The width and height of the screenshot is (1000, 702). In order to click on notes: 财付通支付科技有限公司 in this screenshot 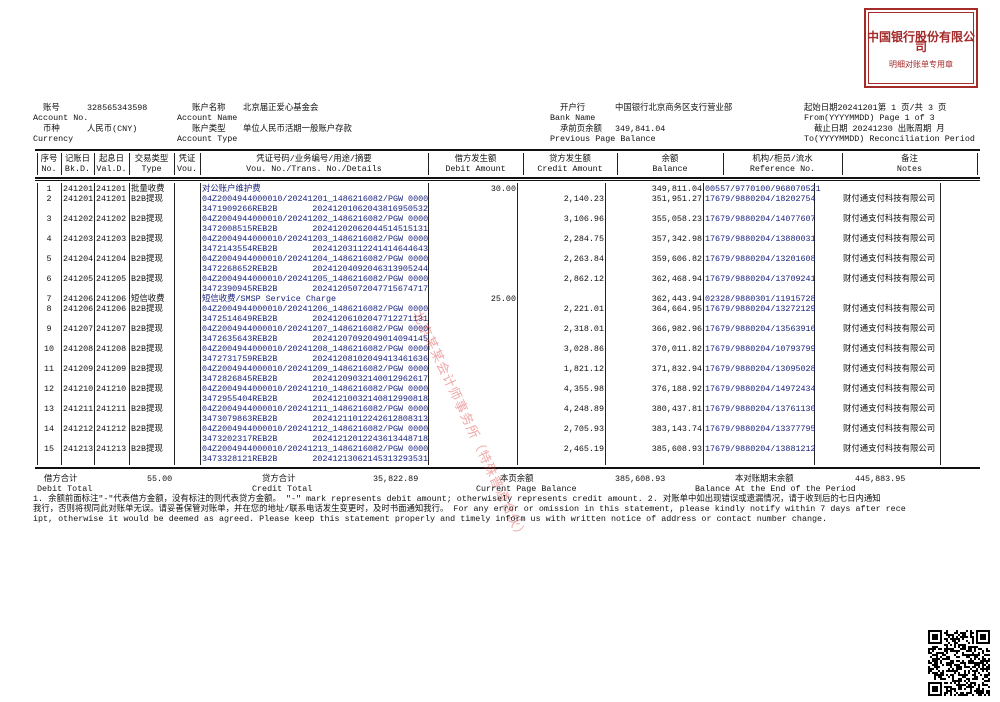, I will do `click(889, 219)`.